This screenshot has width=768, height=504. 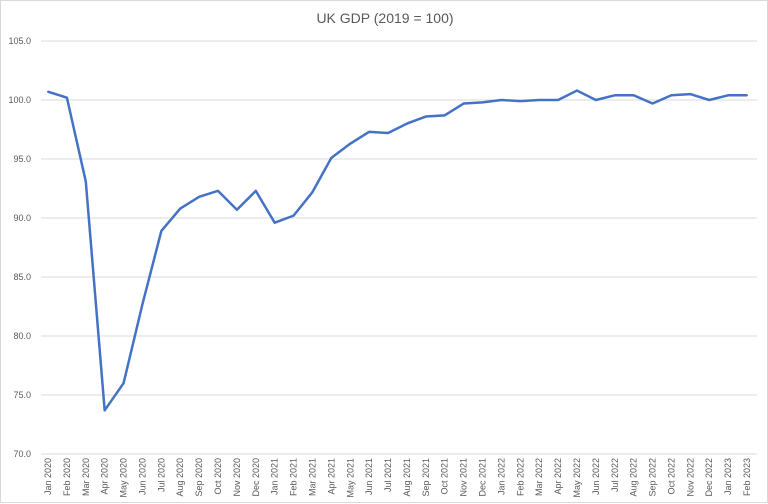 I want to click on x-tick-label: Jan 2022, so click(x=501, y=476).